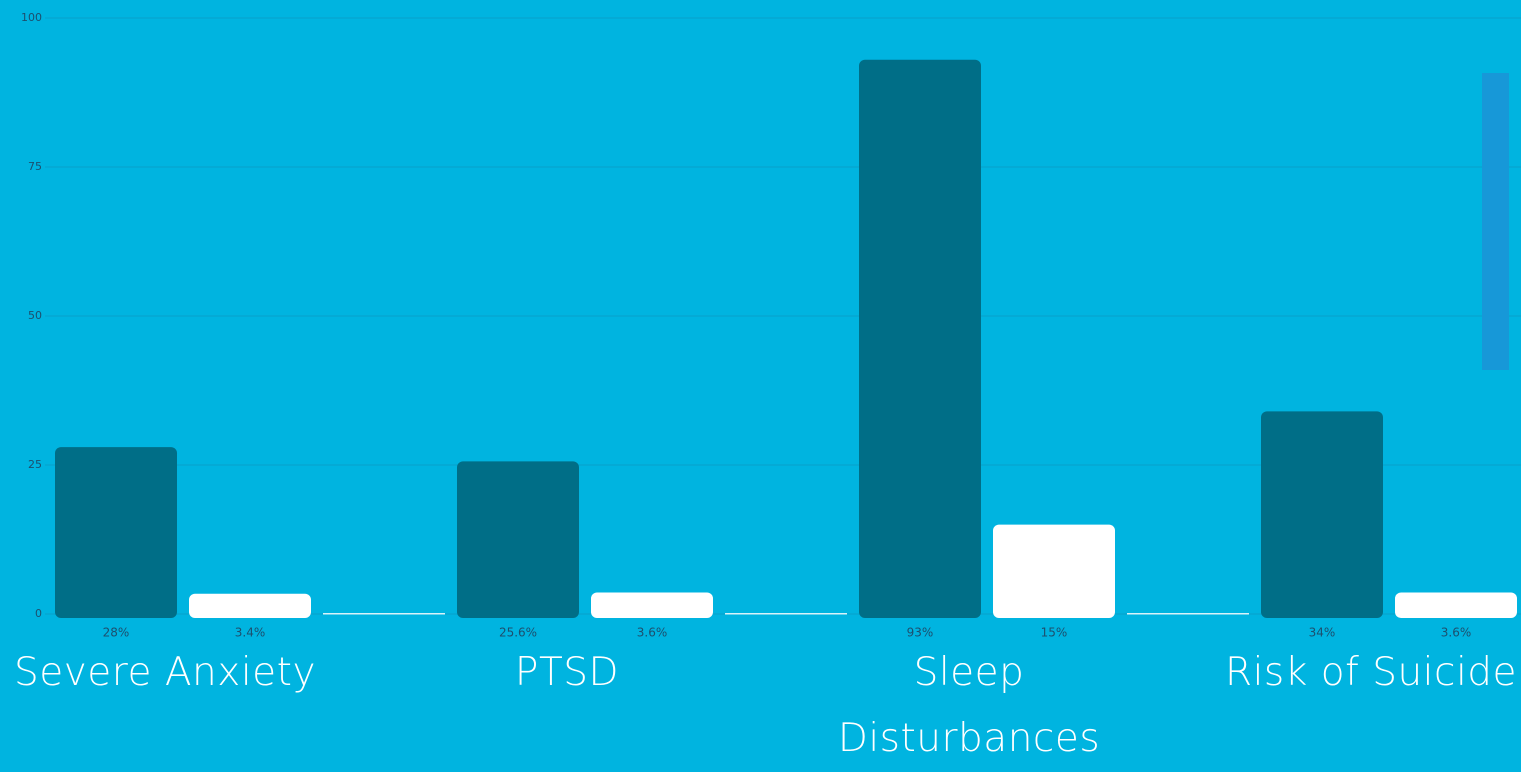 The height and width of the screenshot is (772, 1521). Describe the element at coordinates (35, 315) in the screenshot. I see `y-tick-label: 50` at that location.